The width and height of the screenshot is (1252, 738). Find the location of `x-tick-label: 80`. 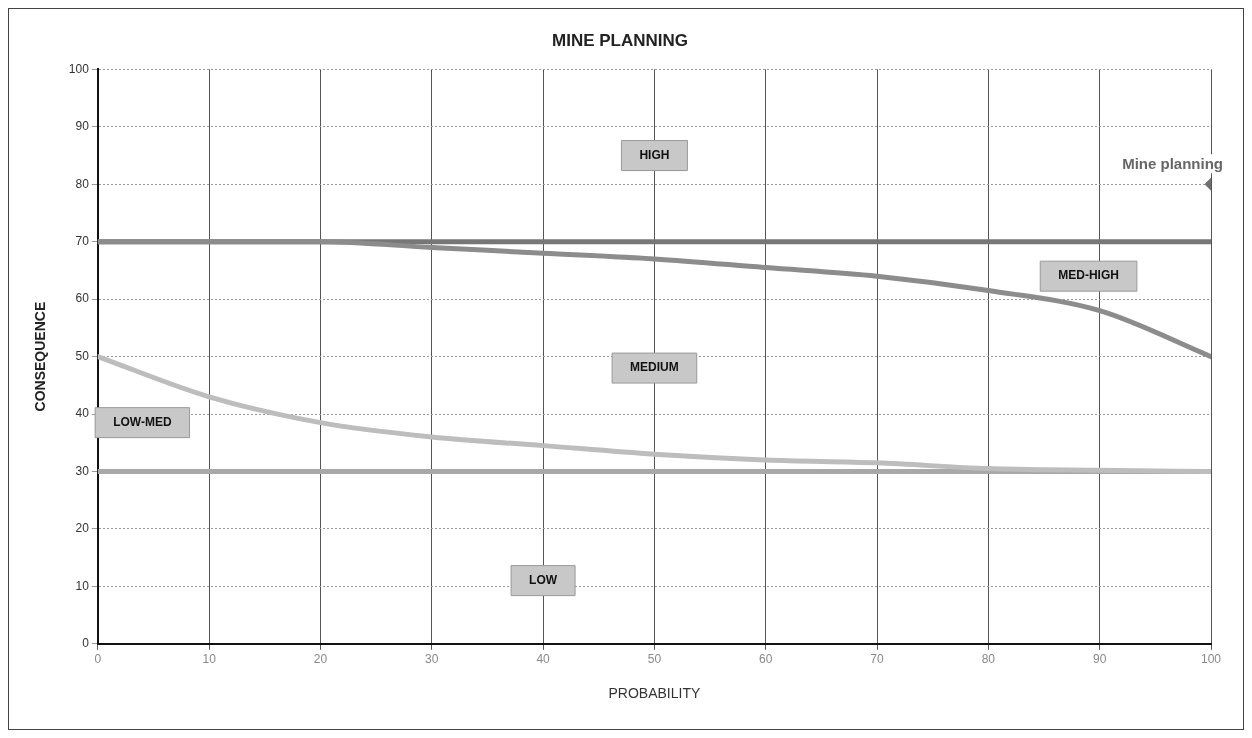

x-tick-label: 80 is located at coordinates (988, 659).